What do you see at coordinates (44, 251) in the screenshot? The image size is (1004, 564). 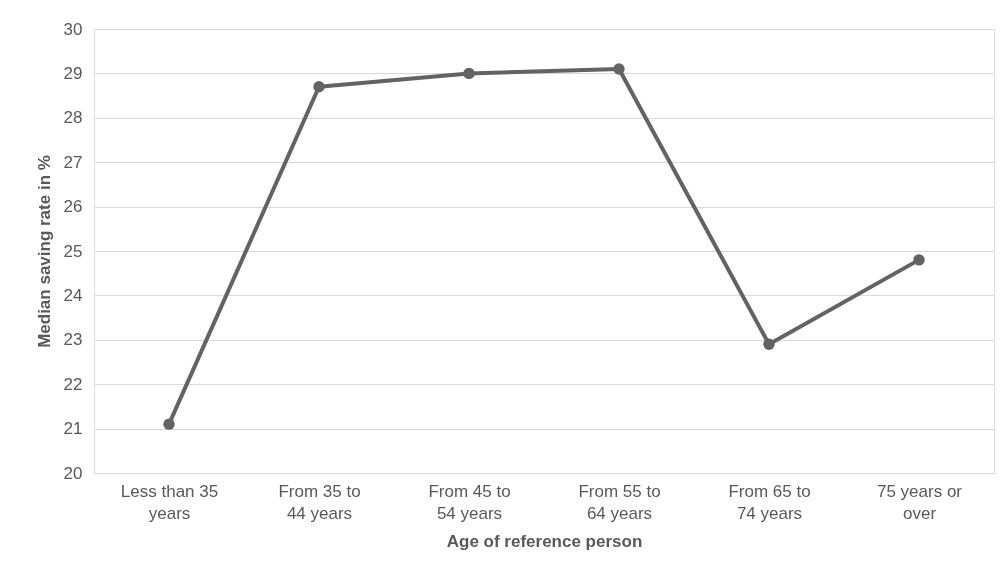 I see `y-axis-title: Median saving rate in %` at bounding box center [44, 251].